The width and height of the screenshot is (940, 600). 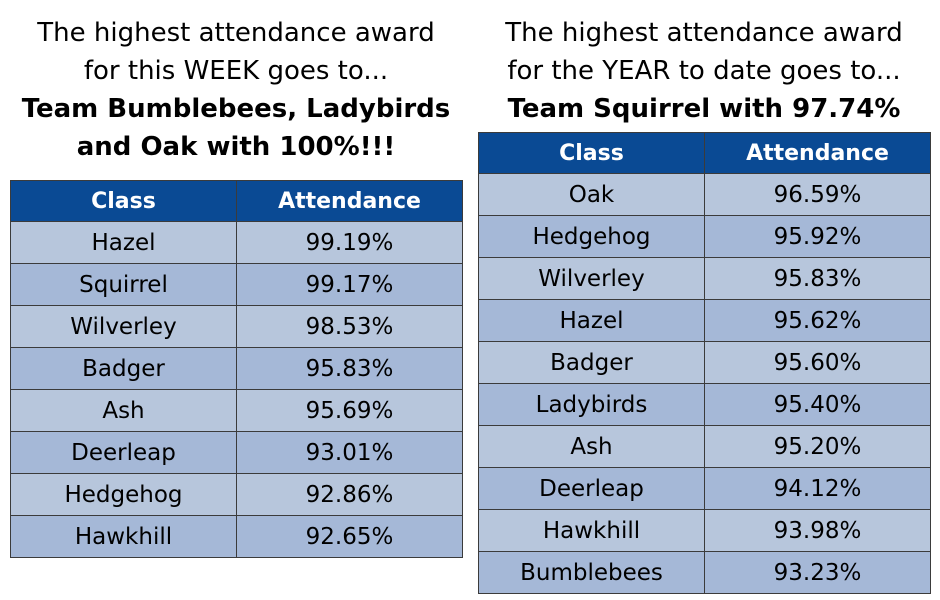 I want to click on table-row: Hazel 95.62%, so click(x=704, y=320).